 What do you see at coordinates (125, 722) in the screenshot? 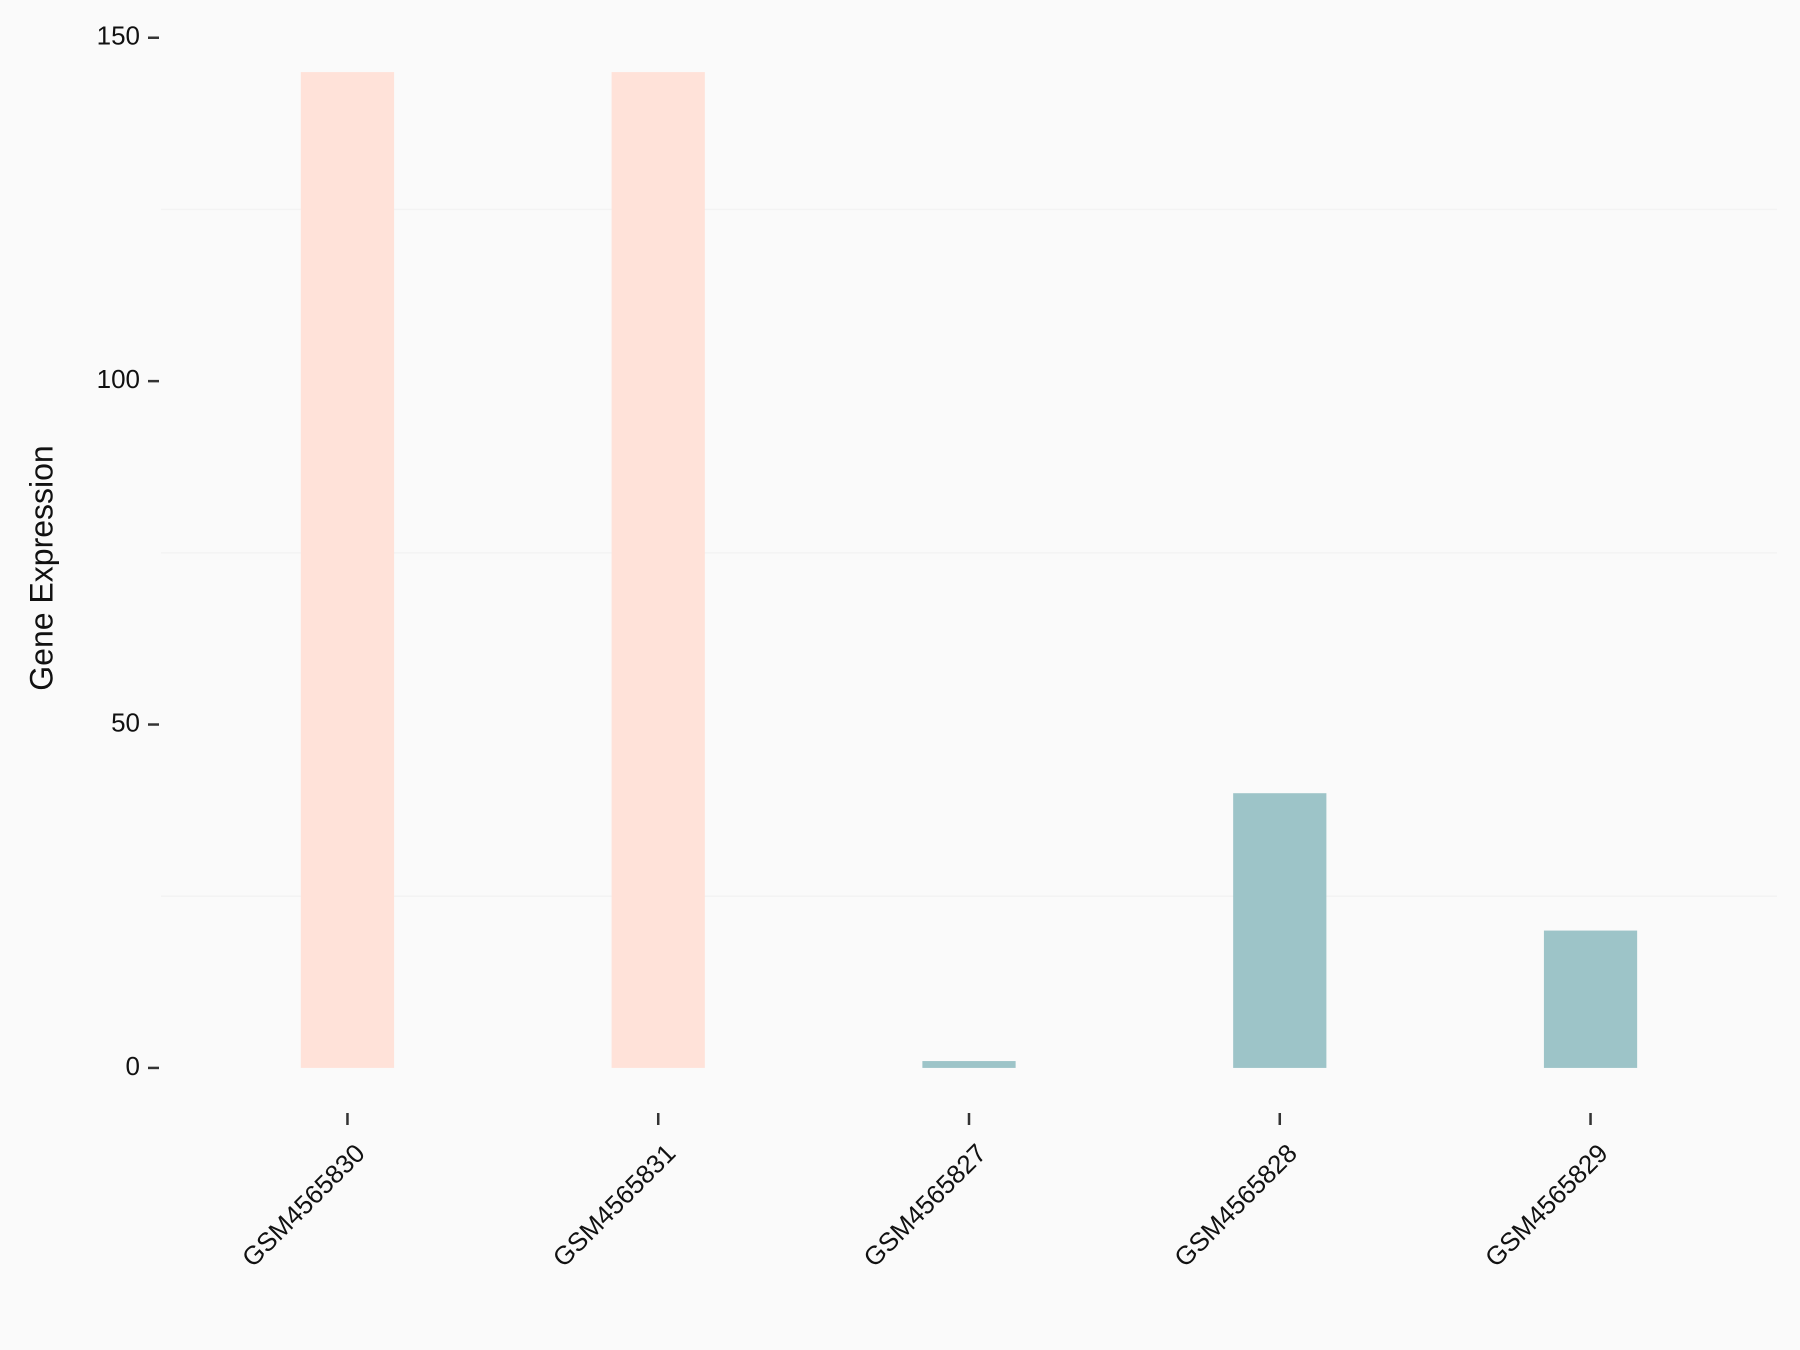
I see `y-tick-label: 50` at bounding box center [125, 722].